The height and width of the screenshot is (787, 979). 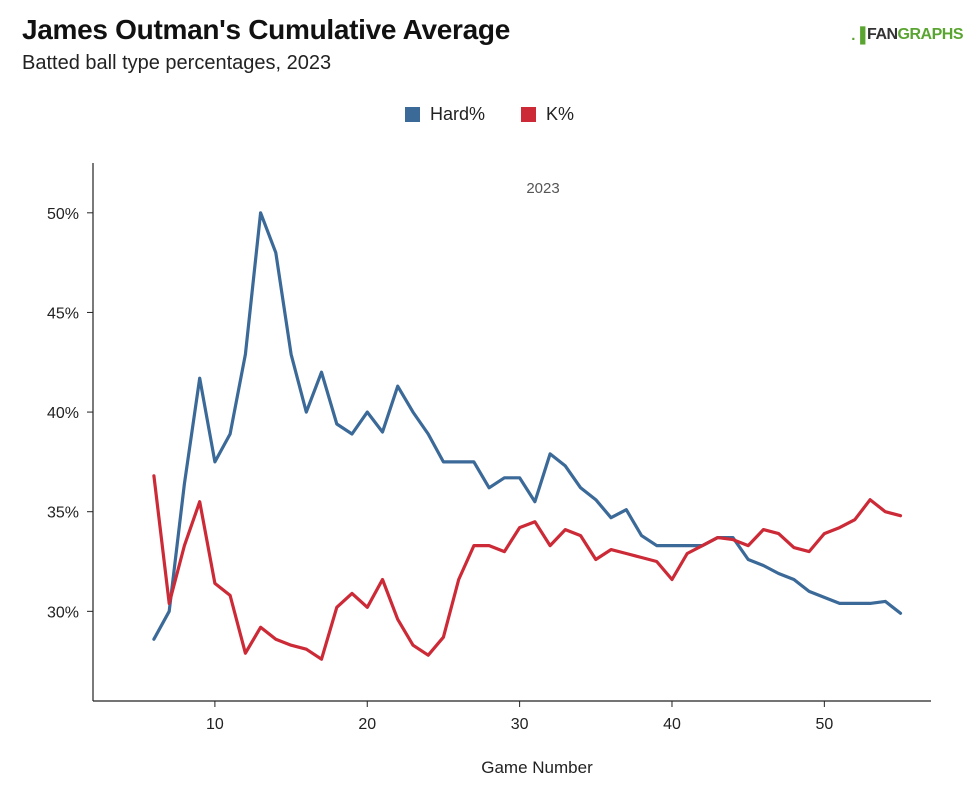 I want to click on x-tick-label: 10, so click(x=215, y=724).